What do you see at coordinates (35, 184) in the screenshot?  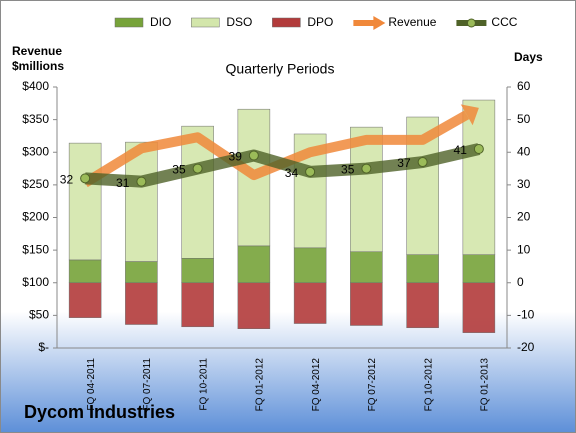 I see `y-tick-label: $250` at bounding box center [35, 184].